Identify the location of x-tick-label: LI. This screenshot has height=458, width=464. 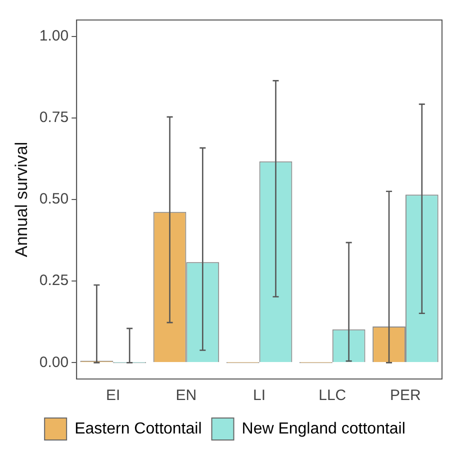
(259, 395).